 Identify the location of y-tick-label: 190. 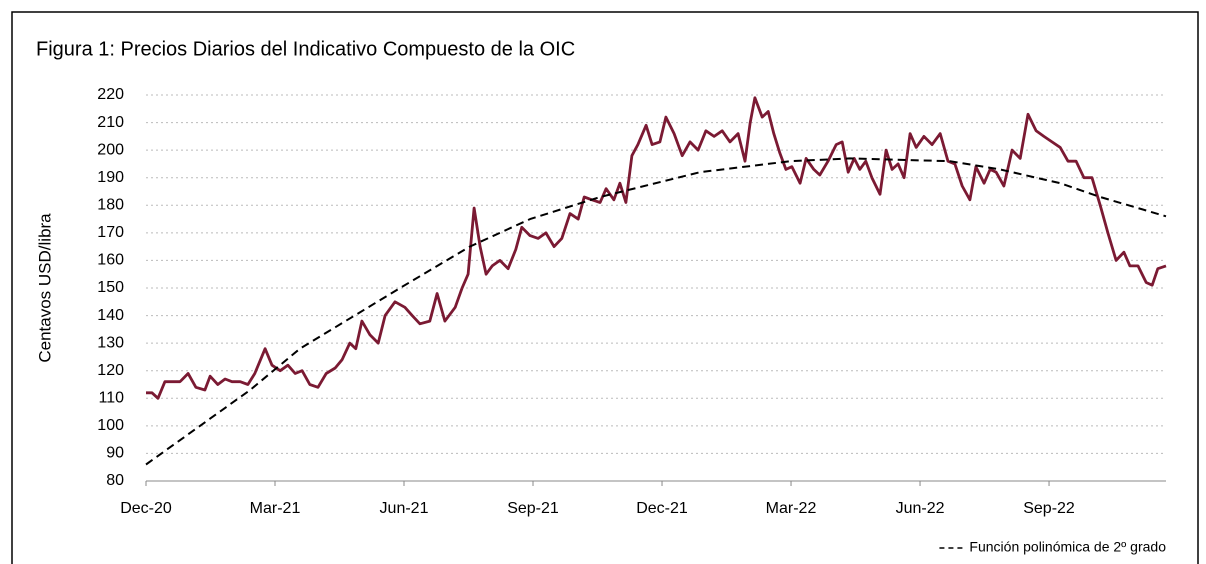
(110, 177).